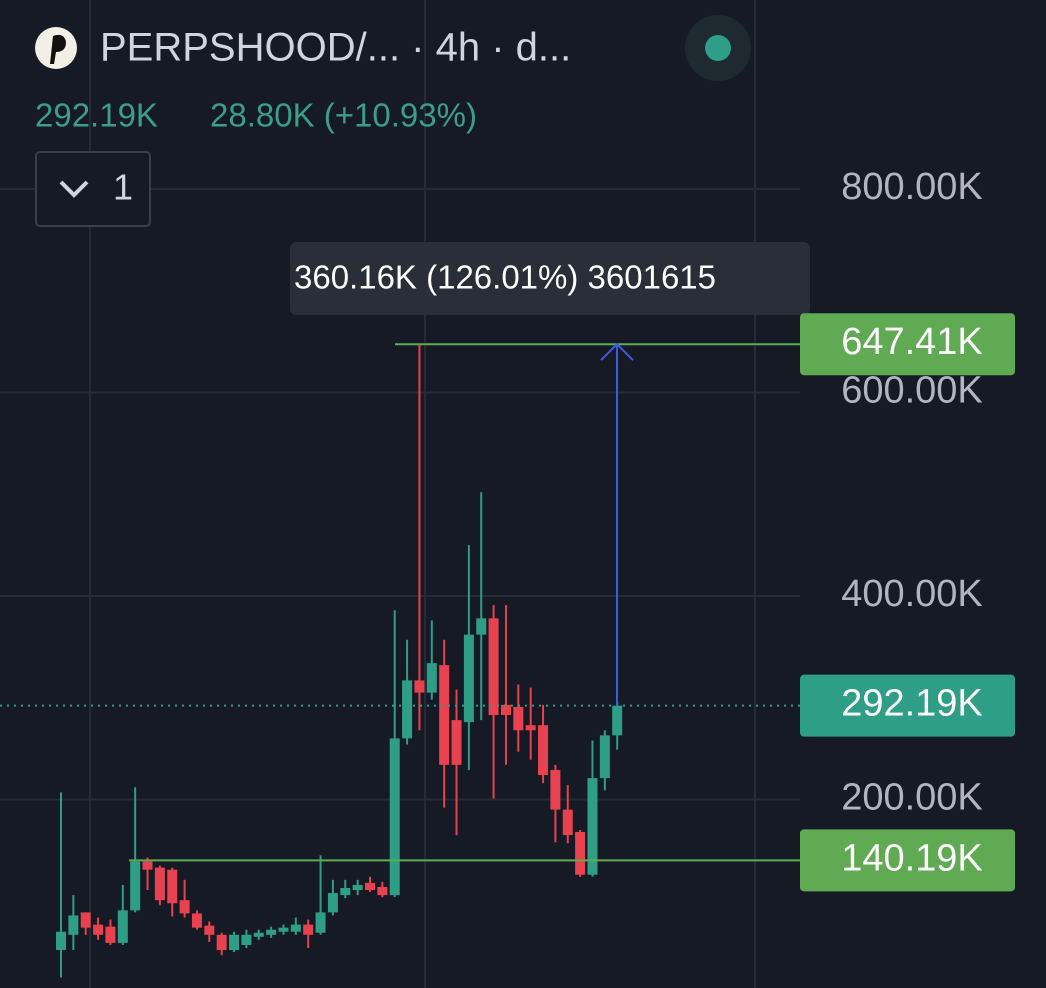 This screenshot has height=988, width=1046. I want to click on measure-tooltip: 360.16K (126.01%) 3601615, so click(550, 278).